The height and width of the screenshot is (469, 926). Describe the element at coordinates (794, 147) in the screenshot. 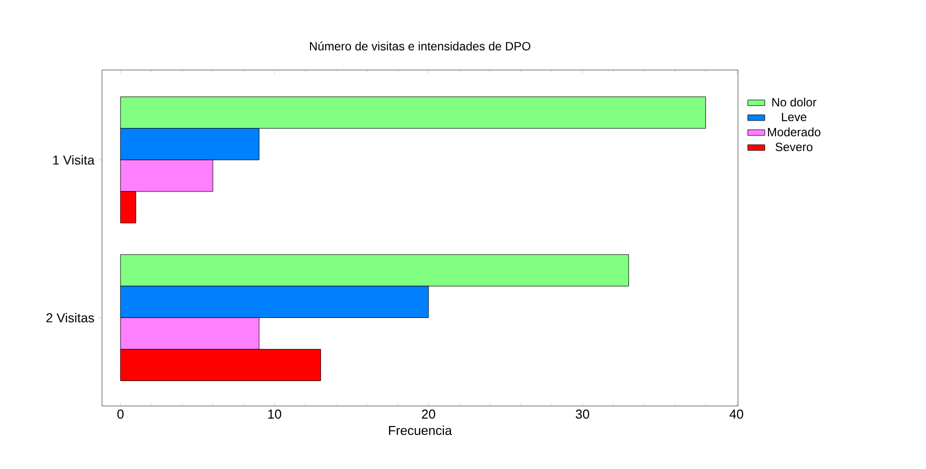

I see `legend-label: Severo` at that location.